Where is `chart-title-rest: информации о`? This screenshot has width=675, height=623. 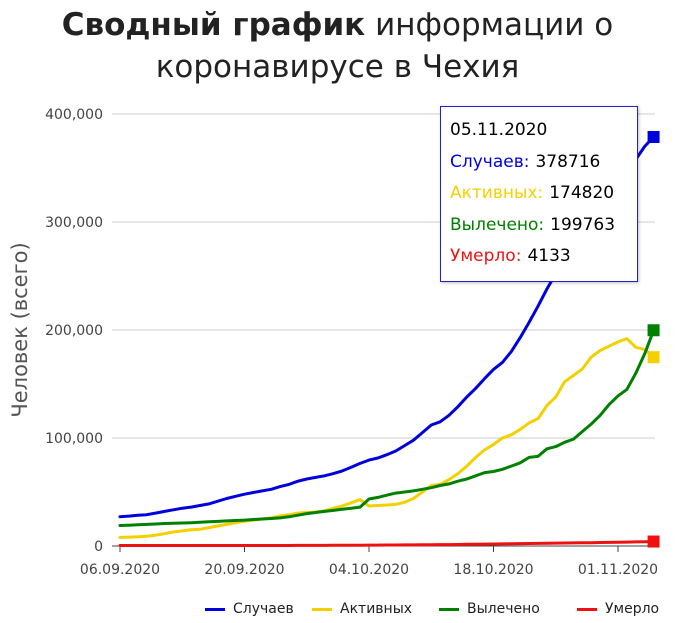 chart-title-rest: информации о is located at coordinates (489, 25).